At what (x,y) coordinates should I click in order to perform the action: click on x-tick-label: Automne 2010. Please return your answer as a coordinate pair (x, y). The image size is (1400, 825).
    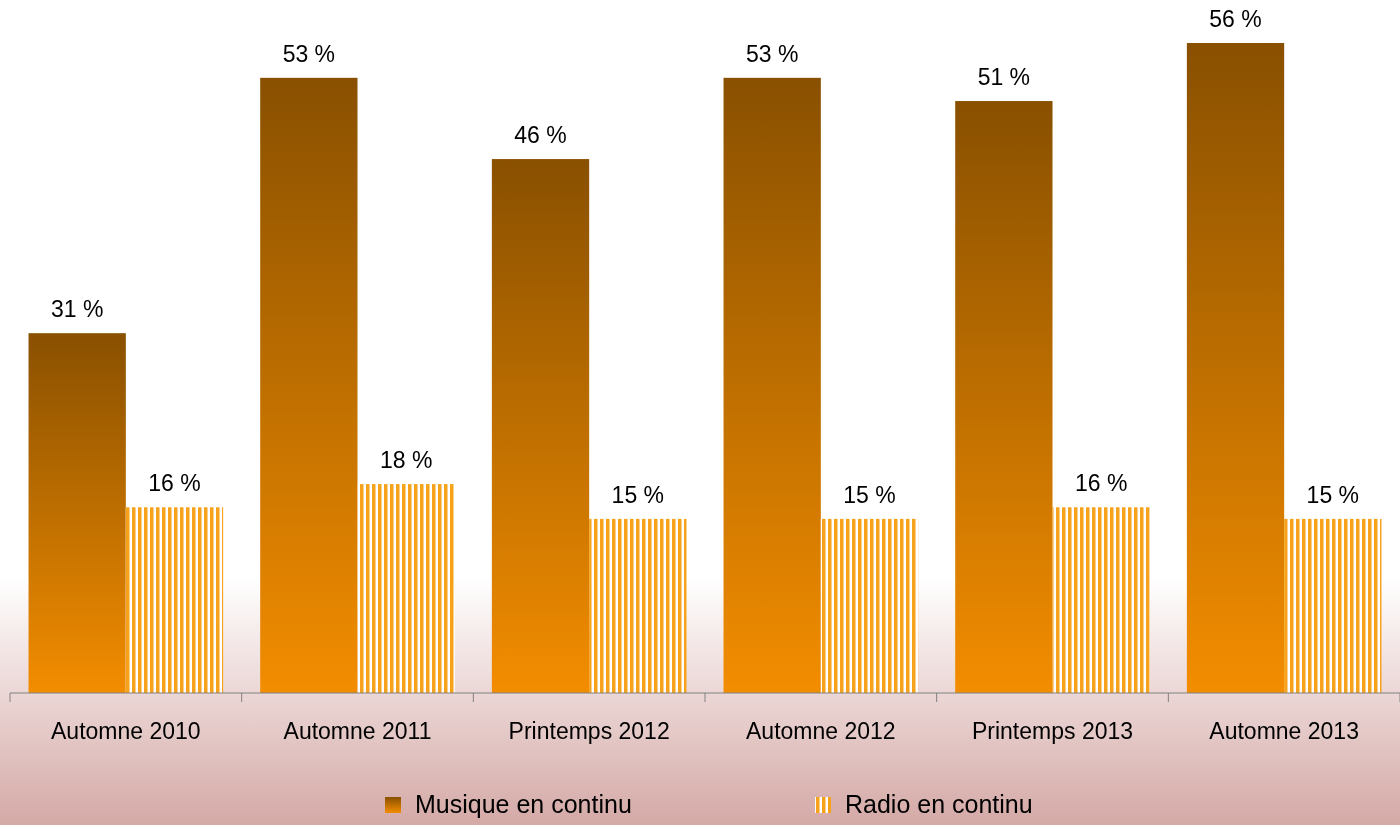
    Looking at the image, I should click on (126, 731).